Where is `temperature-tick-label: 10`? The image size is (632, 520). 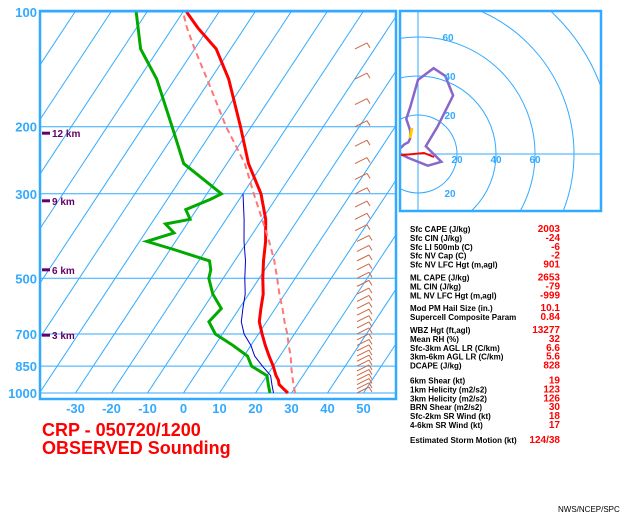 temperature-tick-label: 10 is located at coordinates (219, 408).